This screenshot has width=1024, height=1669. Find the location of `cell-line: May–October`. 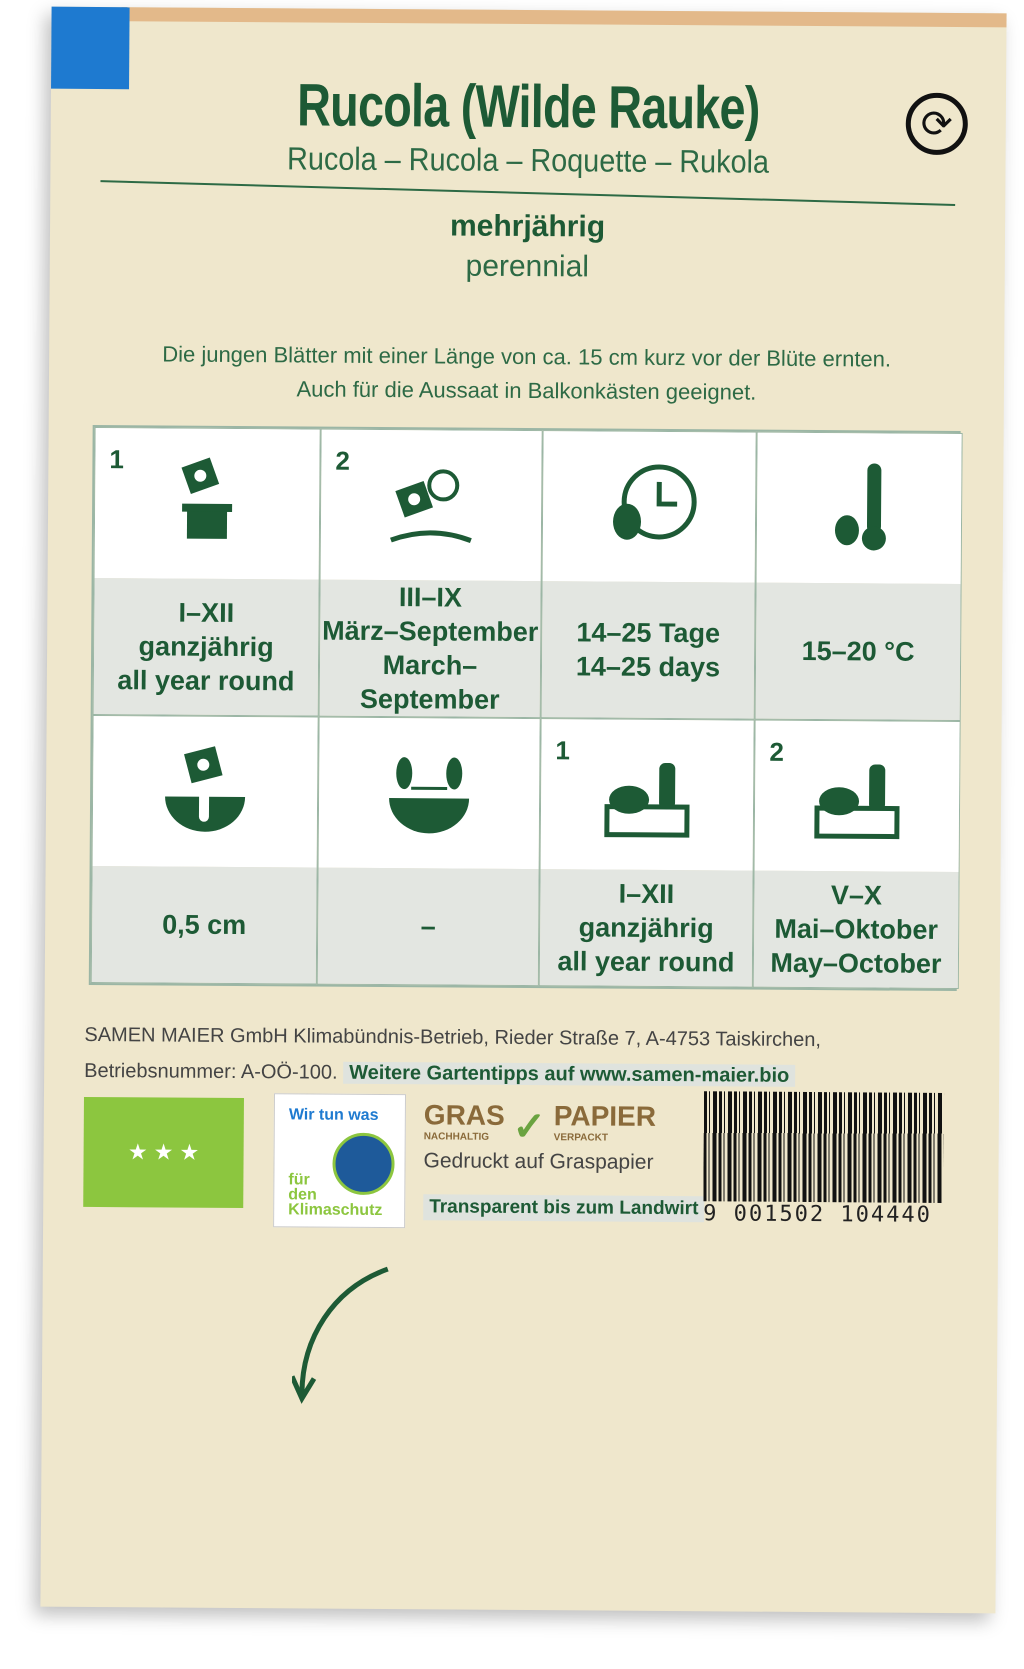

cell-line: May–October is located at coordinates (856, 963).